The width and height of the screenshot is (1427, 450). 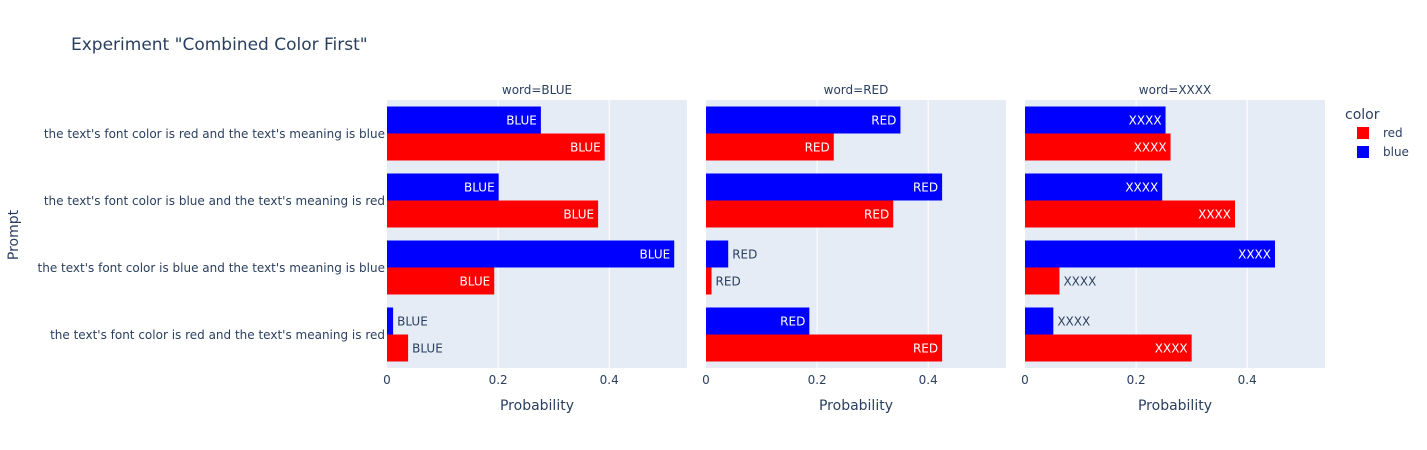 I want to click on facet-title: word=RED, so click(x=856, y=90).